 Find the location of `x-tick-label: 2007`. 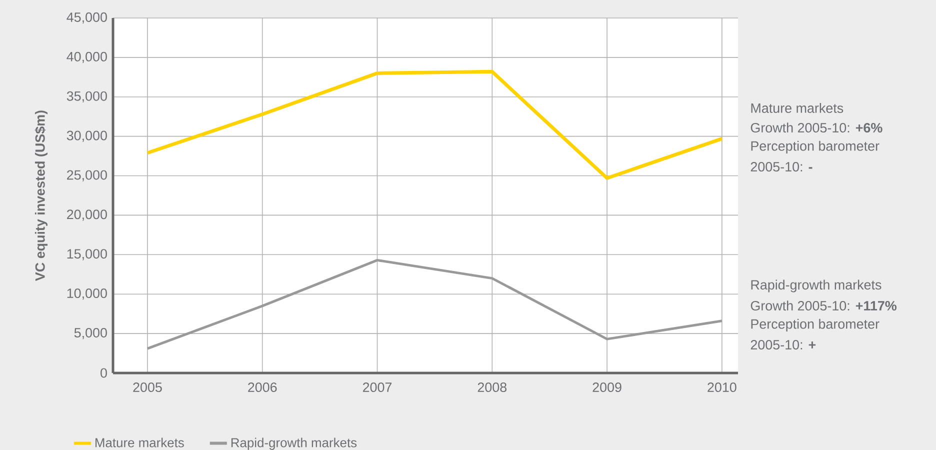

x-tick-label: 2007 is located at coordinates (377, 387).